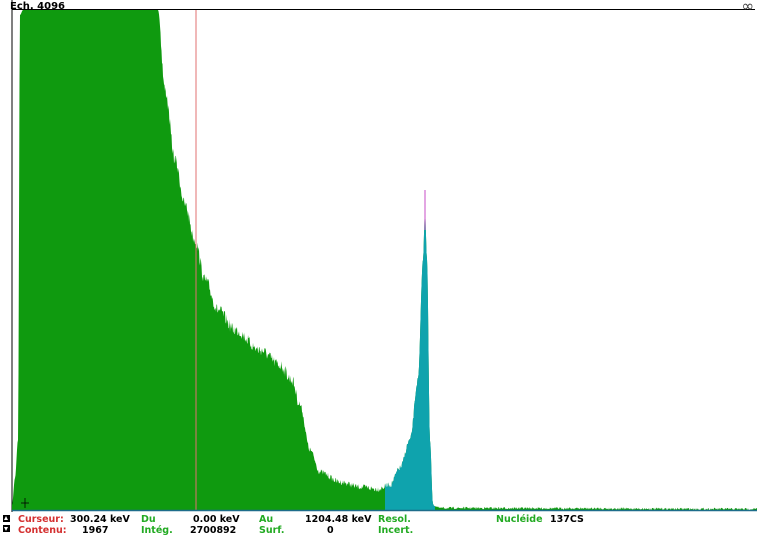 The width and height of the screenshot is (757, 536). Describe the element at coordinates (6, 518) in the screenshot. I see `scroll-up-icon` at that location.